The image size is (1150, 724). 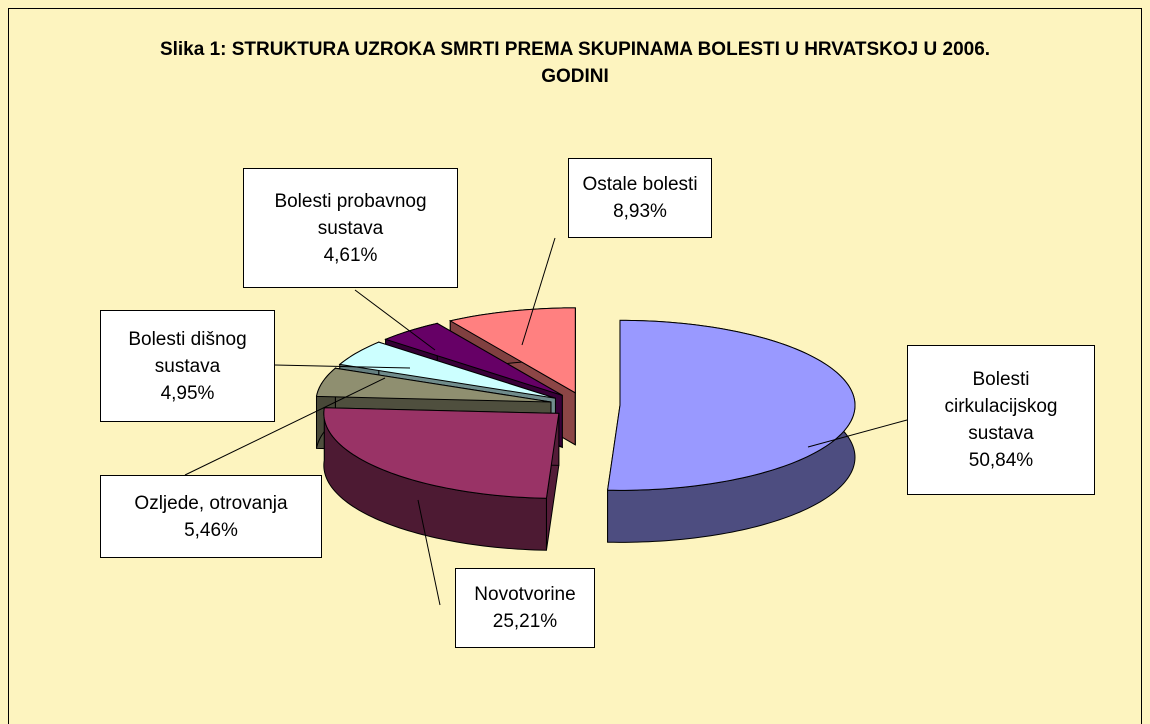 I want to click on data-label: Novotvorine 25,21%, so click(x=525, y=608).